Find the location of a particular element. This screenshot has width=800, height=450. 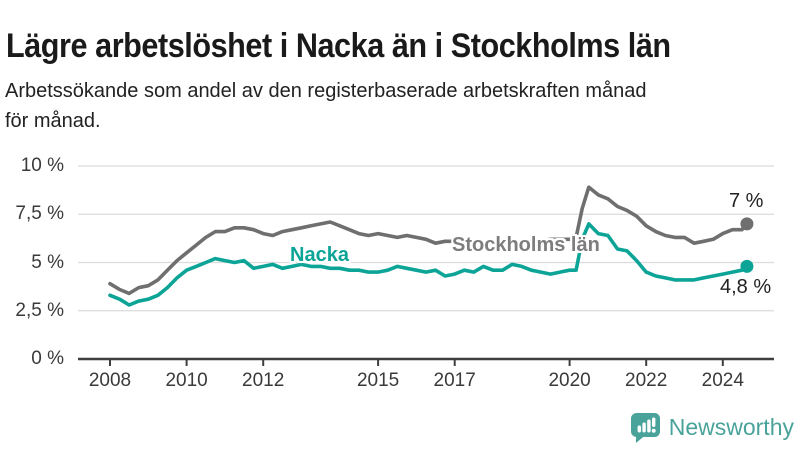

bar-chart-speech-bubble-icon is located at coordinates (645, 428).